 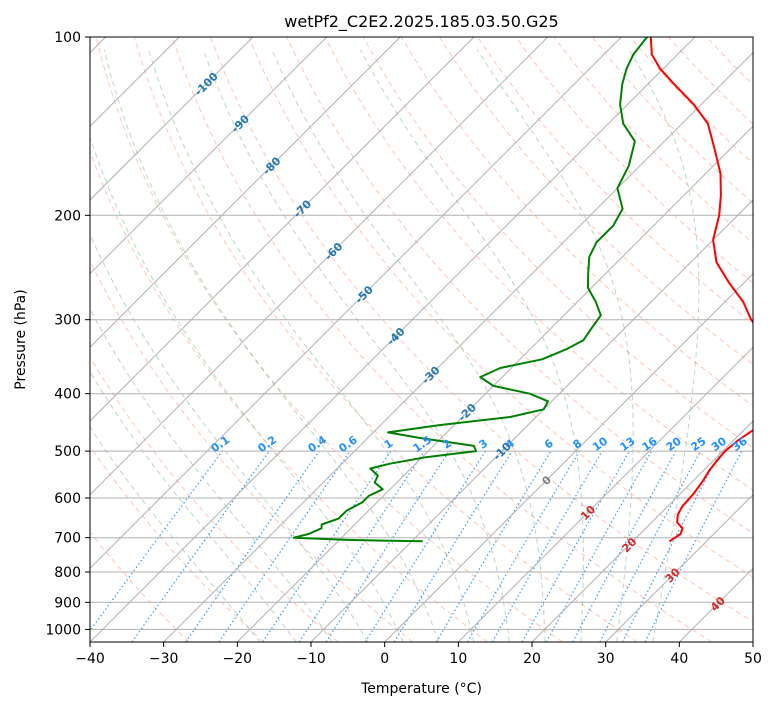 What do you see at coordinates (421, 689) in the screenshot?
I see `x-axis-label: Temperature (°C)` at bounding box center [421, 689].